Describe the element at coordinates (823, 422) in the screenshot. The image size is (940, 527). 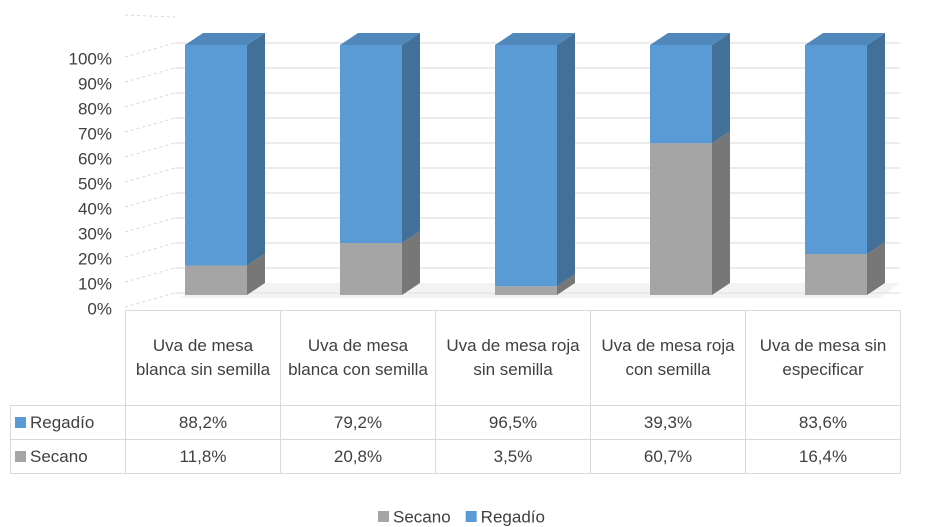
I see `value-label: 83,6%` at that location.